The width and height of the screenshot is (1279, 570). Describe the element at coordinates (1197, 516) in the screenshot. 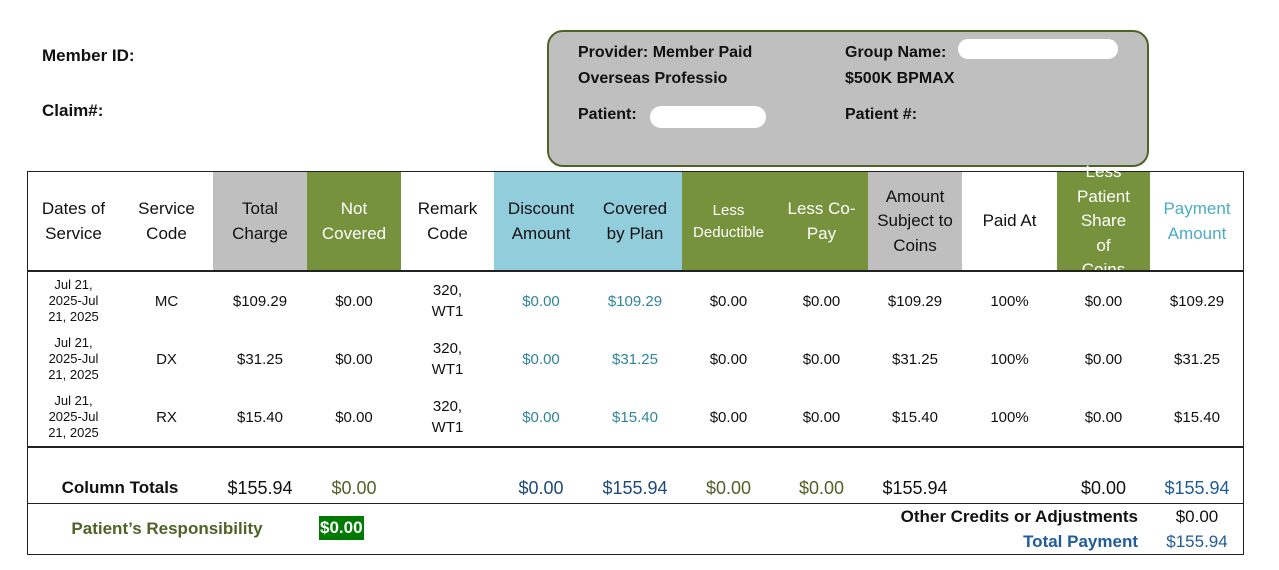

I see `other-credits: $0.00` at that location.